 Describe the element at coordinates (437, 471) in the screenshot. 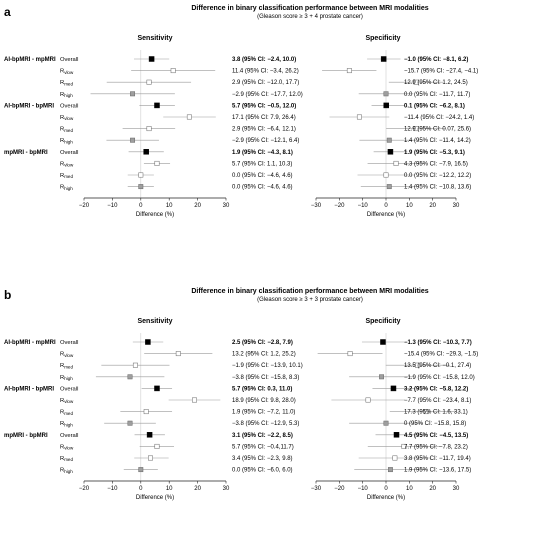

I see `ci-text: 1.9 (95% CI: −13.6, 17.5)` at that location.